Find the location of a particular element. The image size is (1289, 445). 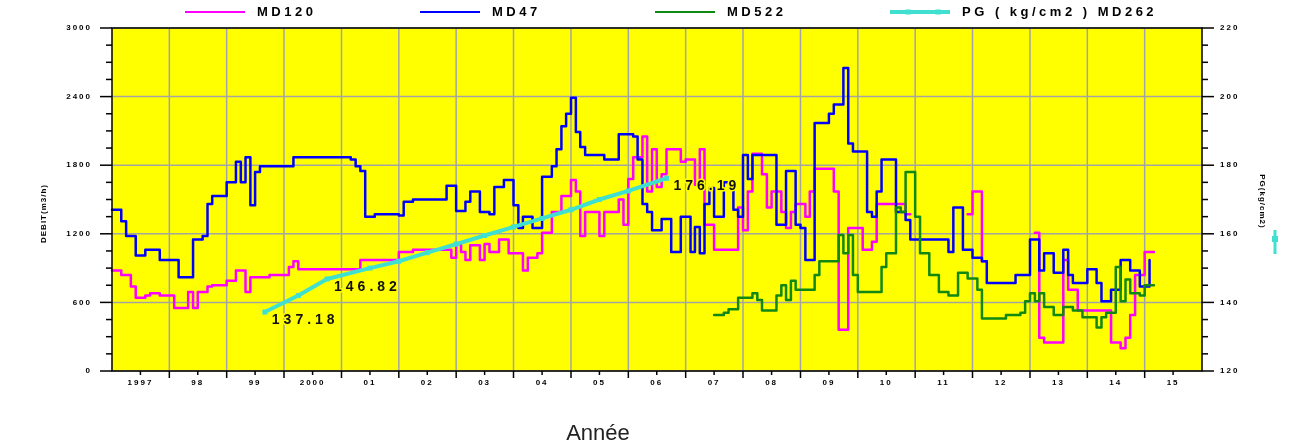

x-tick-label: 99 is located at coordinates (255, 382).